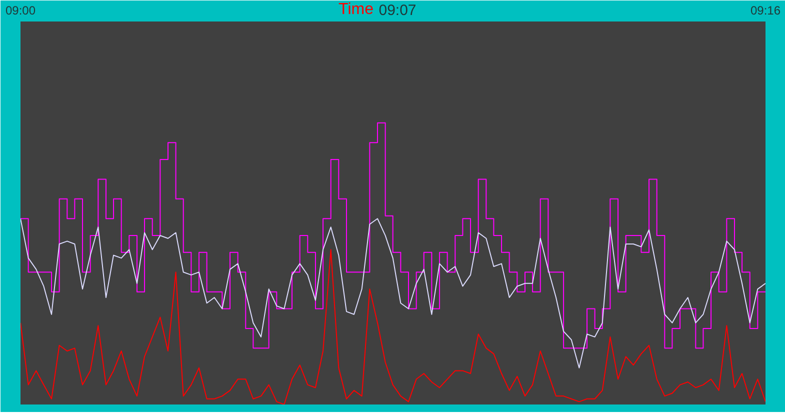 This screenshot has width=785, height=413. Describe the element at coordinates (20, 11) in the screenshot. I see `x-tick-label: 09:00` at that location.